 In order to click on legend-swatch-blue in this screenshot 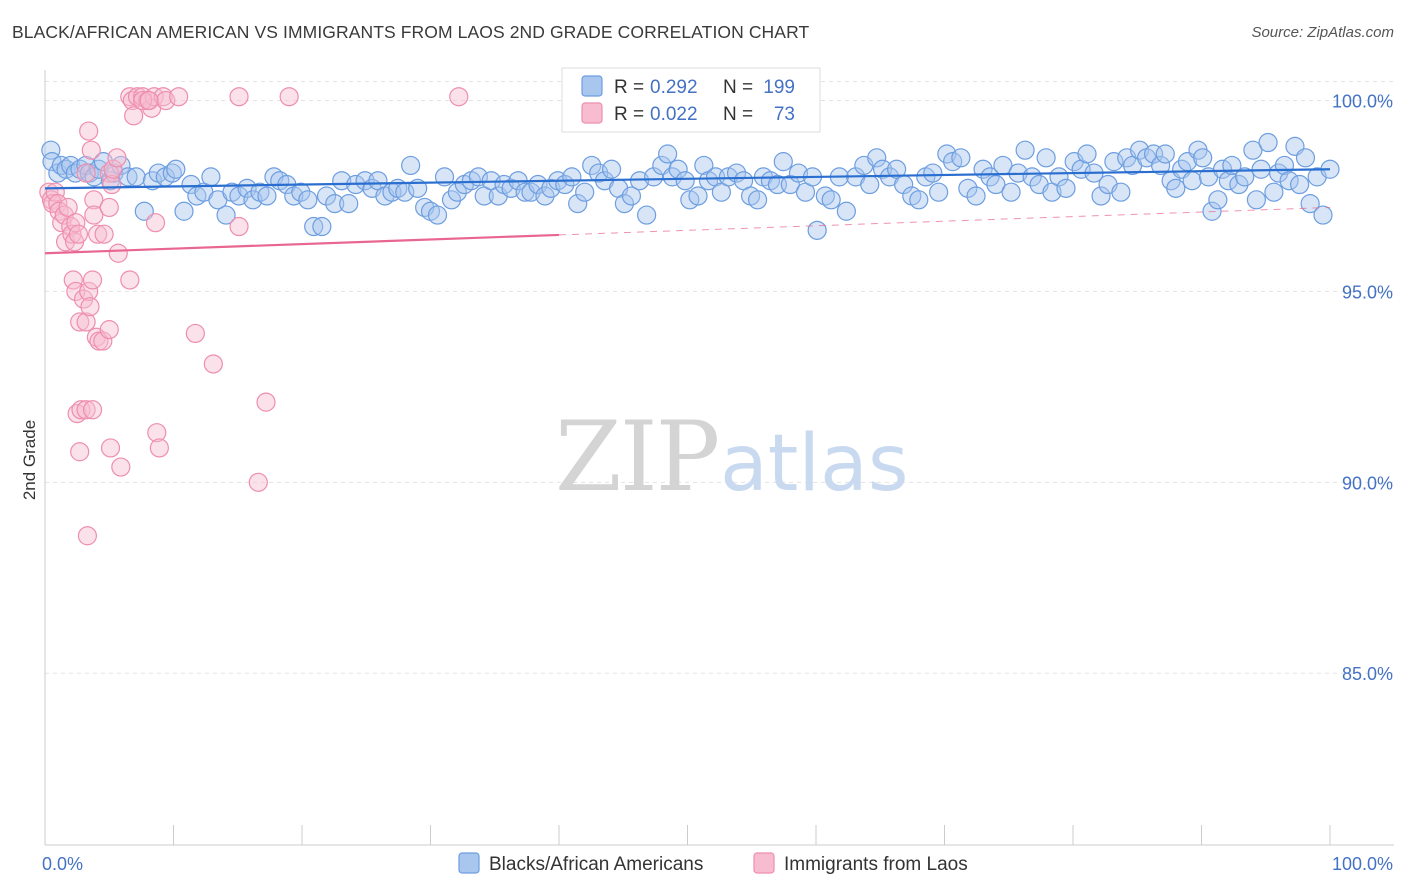, I will do `click(592, 86)`.